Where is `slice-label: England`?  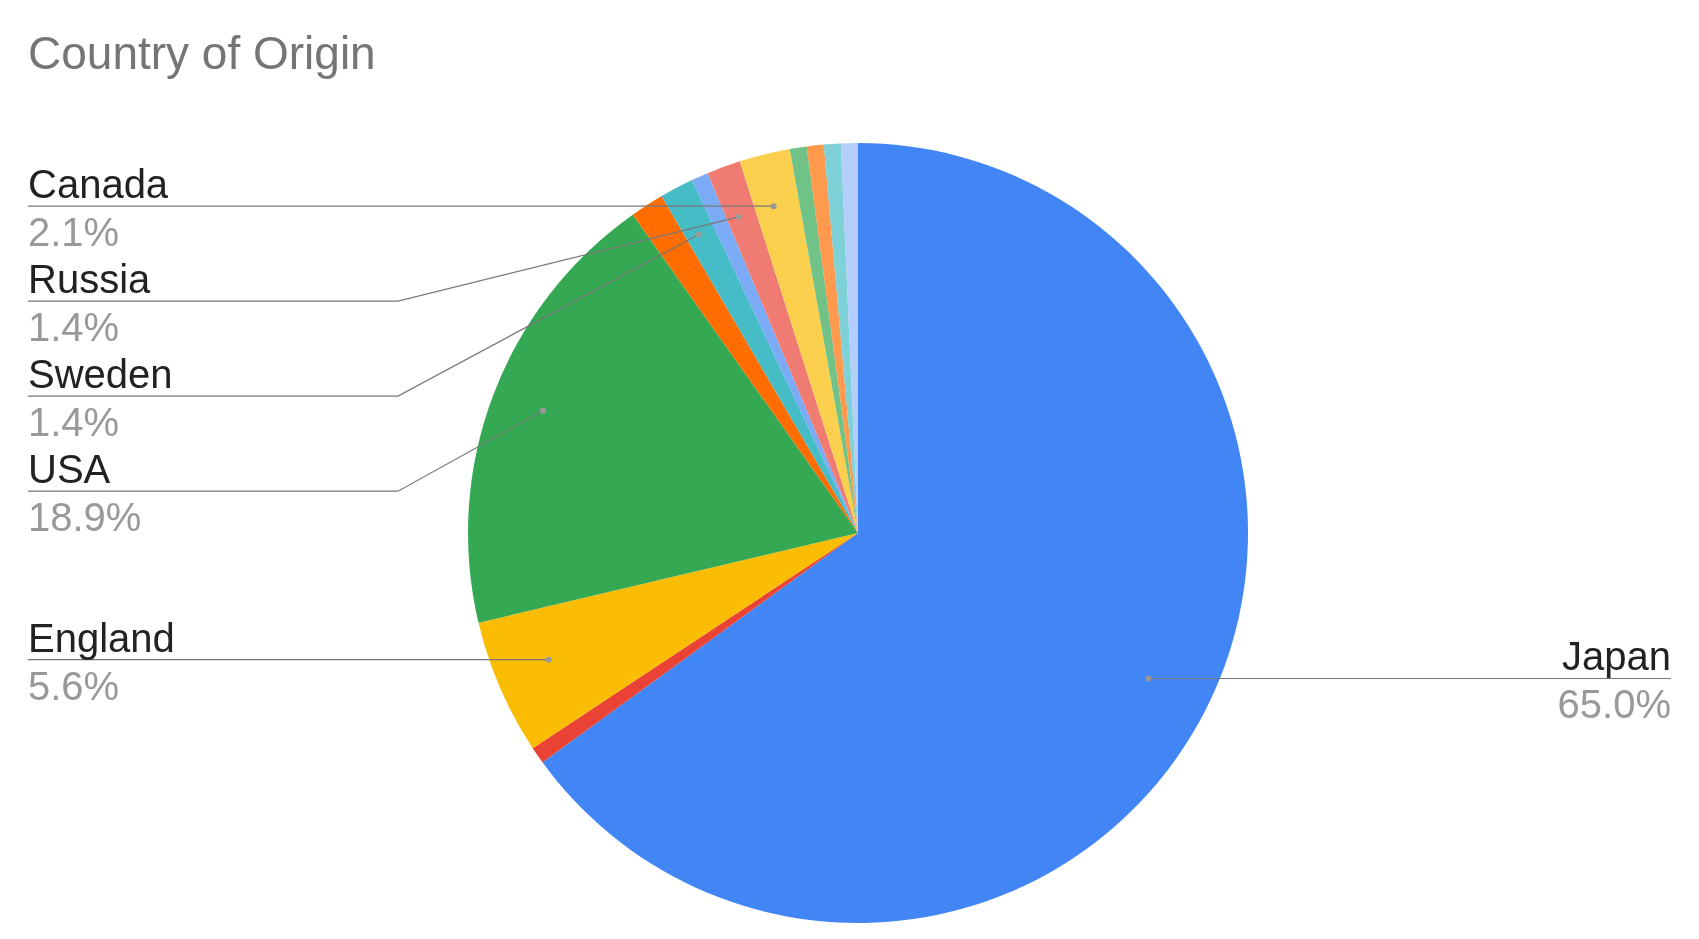 slice-label: England is located at coordinates (101, 637).